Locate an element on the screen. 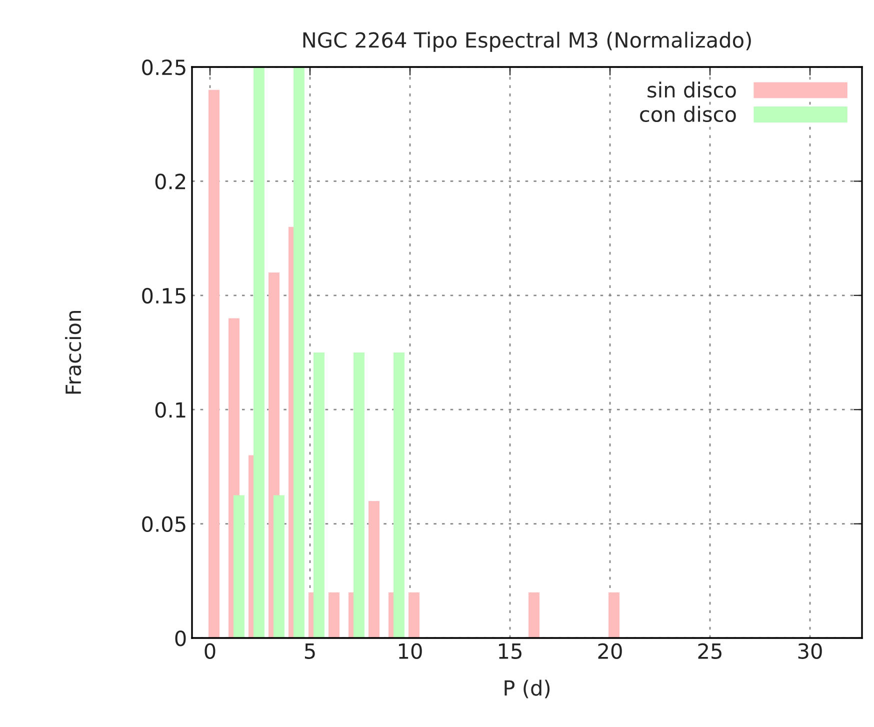  y-tick-label: 0.25 is located at coordinates (164, 67).